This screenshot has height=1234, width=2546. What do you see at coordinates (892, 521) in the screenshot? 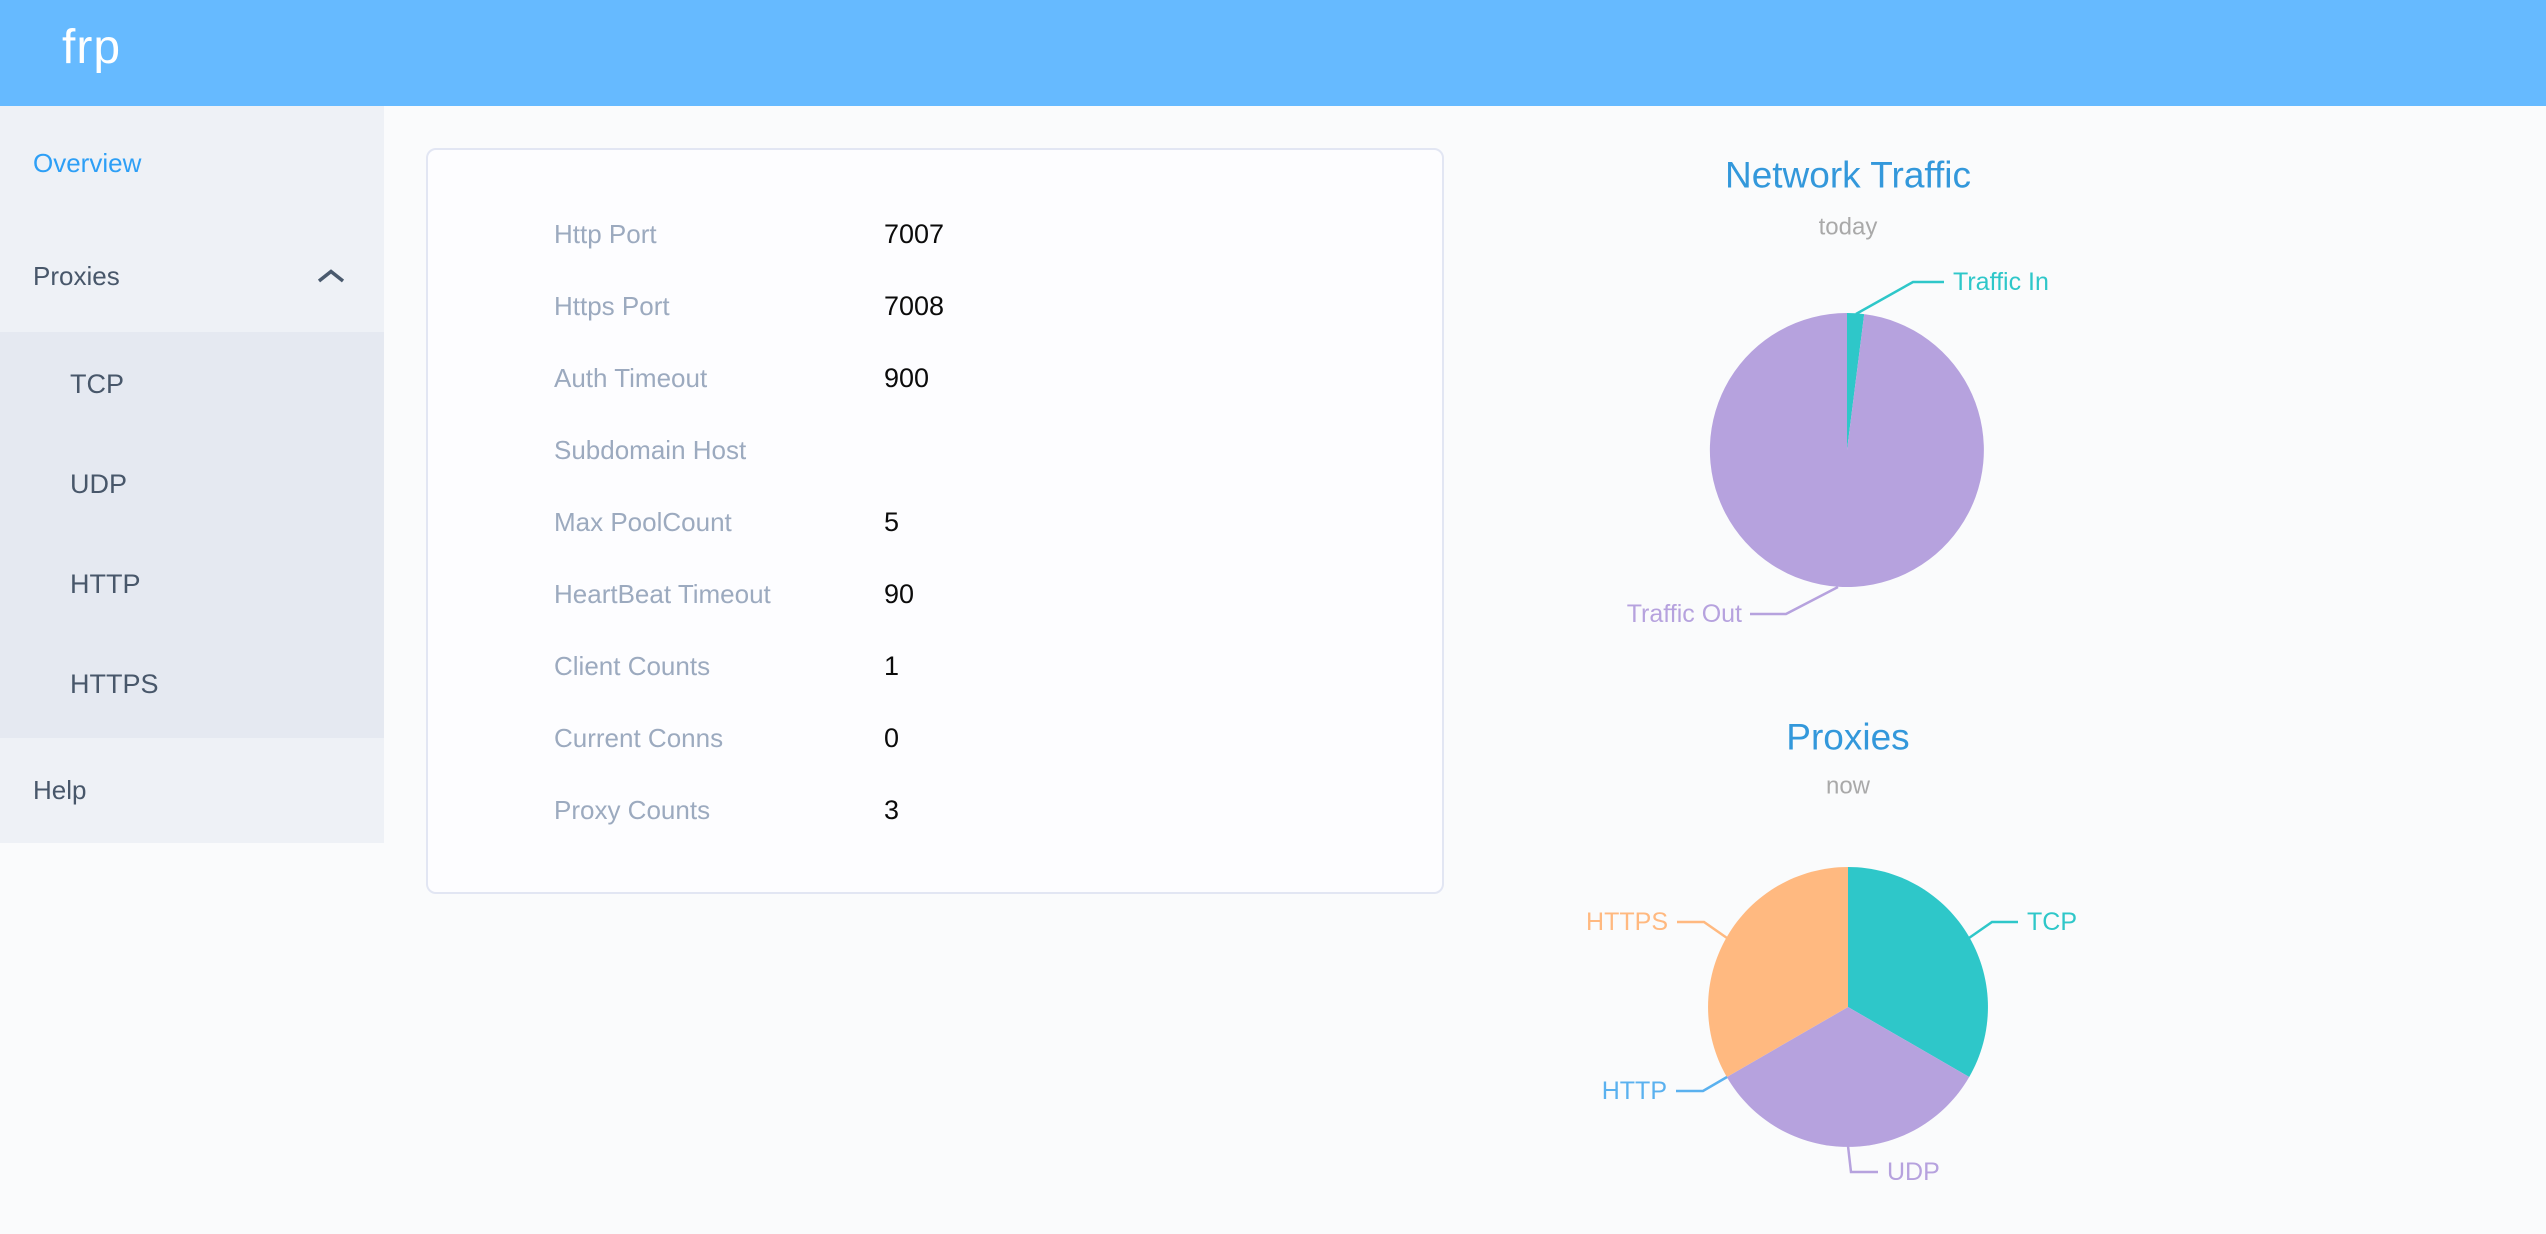
I see `info-value: 5` at bounding box center [892, 521].